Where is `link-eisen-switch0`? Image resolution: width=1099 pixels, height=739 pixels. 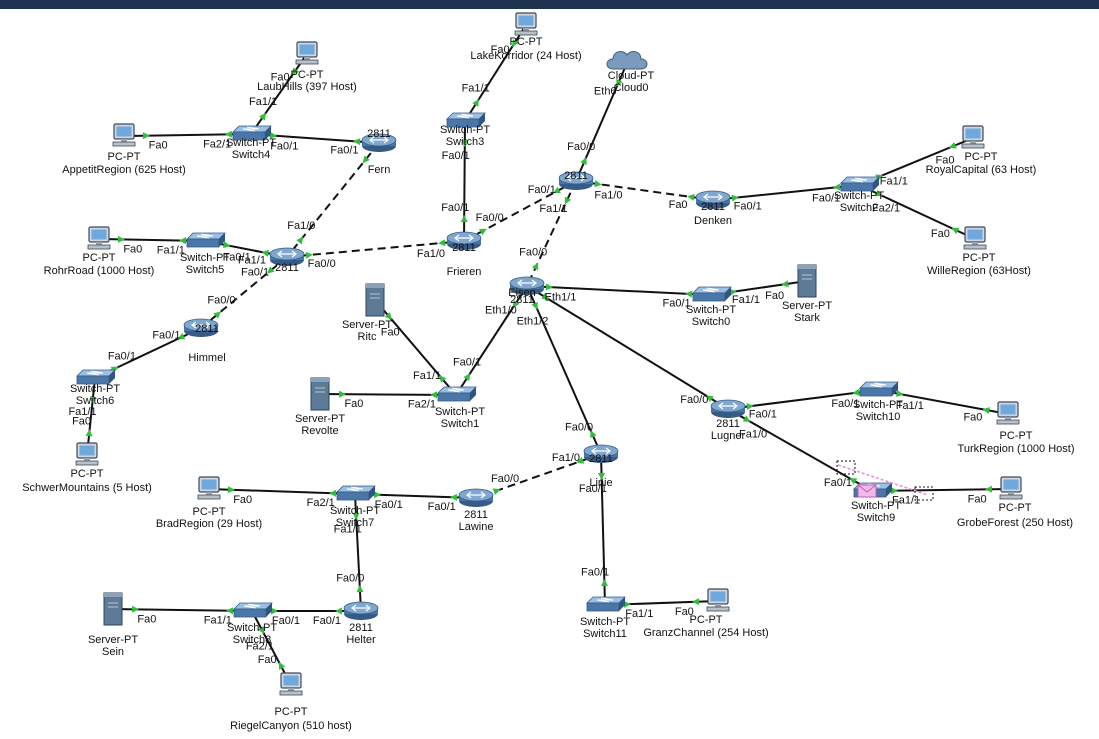 link-eisen-switch0 is located at coordinates (619, 290).